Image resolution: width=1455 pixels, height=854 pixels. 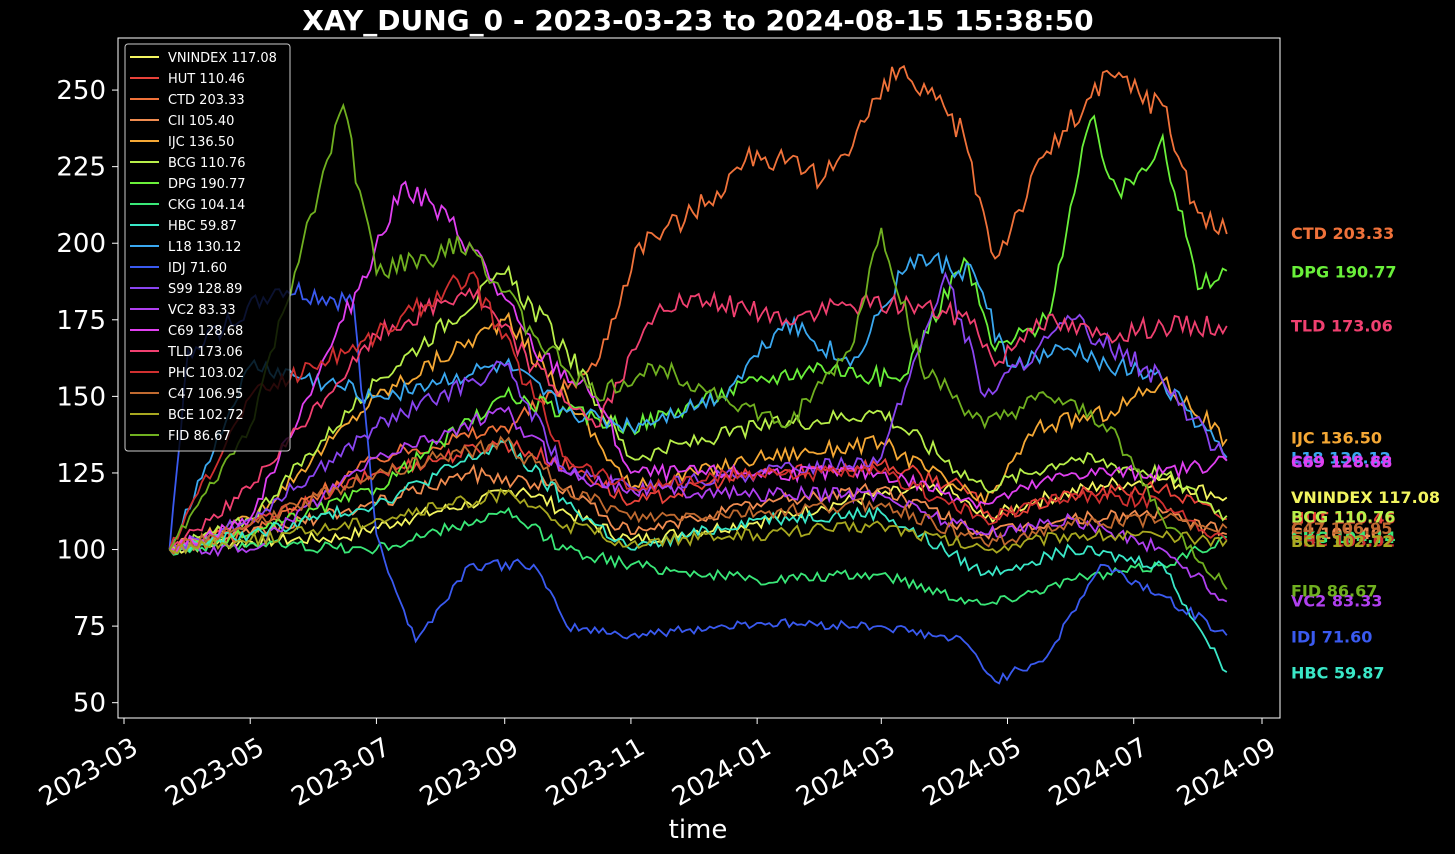 What do you see at coordinates (181, 394) in the screenshot?
I see `legend-entry-name: C47` at bounding box center [181, 394].